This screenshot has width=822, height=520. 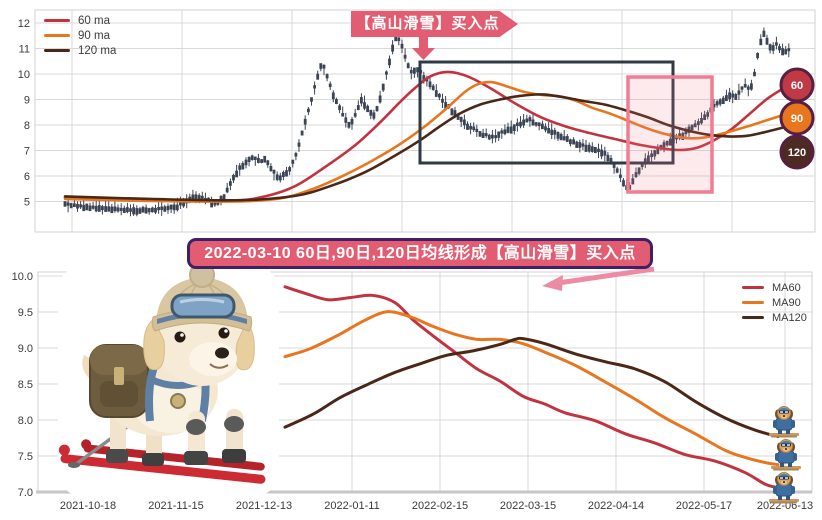 I want to click on black-highlight-box, so click(x=546, y=112).